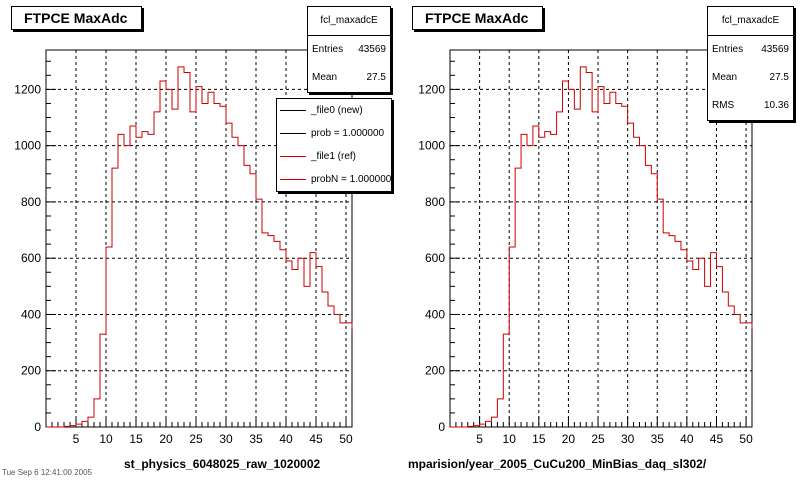  What do you see at coordinates (47, 472) in the screenshot?
I see `footer-timestamp: Tue Sep 6 12:41:00 2005` at bounding box center [47, 472].